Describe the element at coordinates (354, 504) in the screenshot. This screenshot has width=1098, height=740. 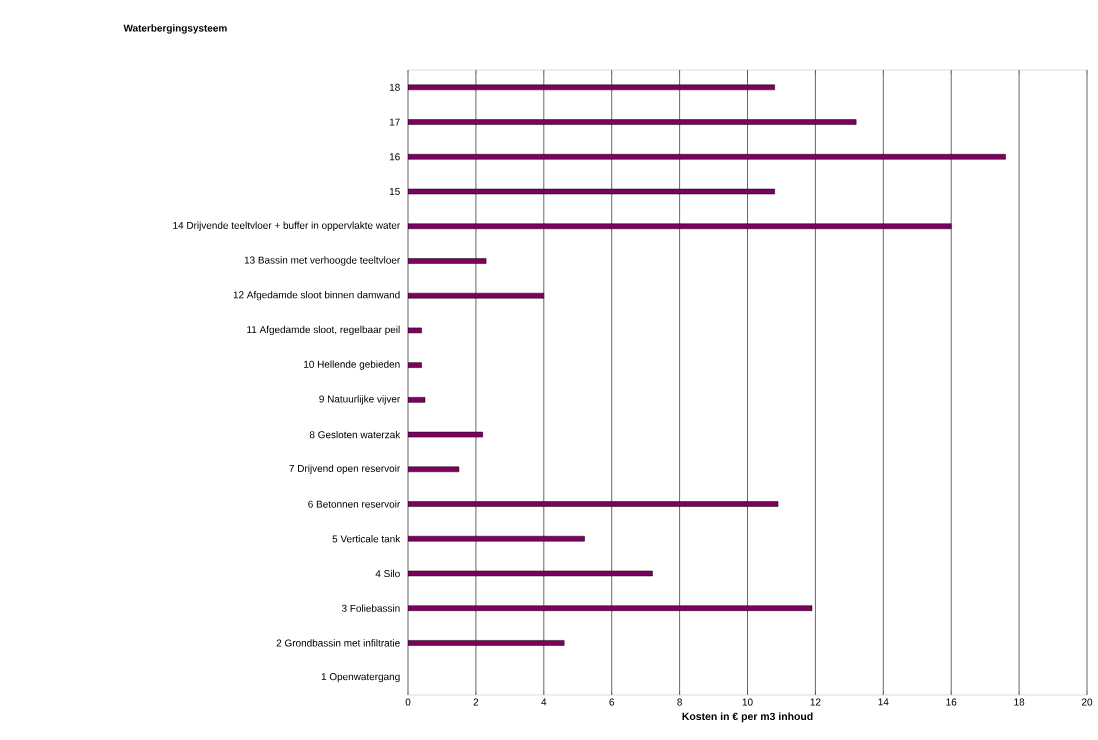
I see `y-tick-label: 6 Betonnen reservoir` at that location.